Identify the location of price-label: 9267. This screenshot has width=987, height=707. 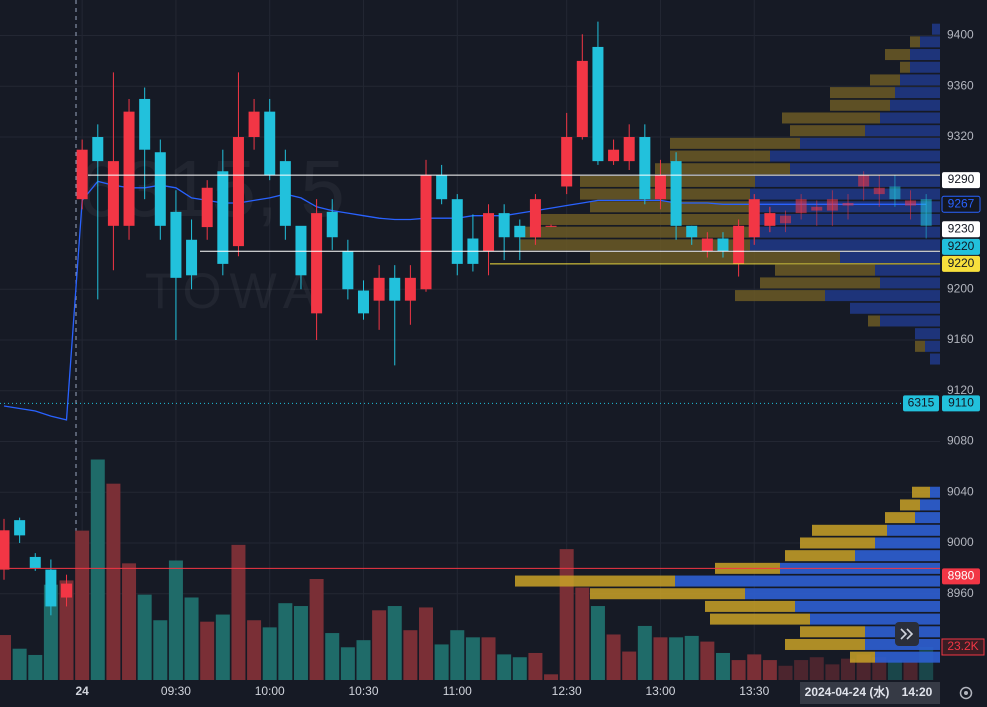
(961, 203).